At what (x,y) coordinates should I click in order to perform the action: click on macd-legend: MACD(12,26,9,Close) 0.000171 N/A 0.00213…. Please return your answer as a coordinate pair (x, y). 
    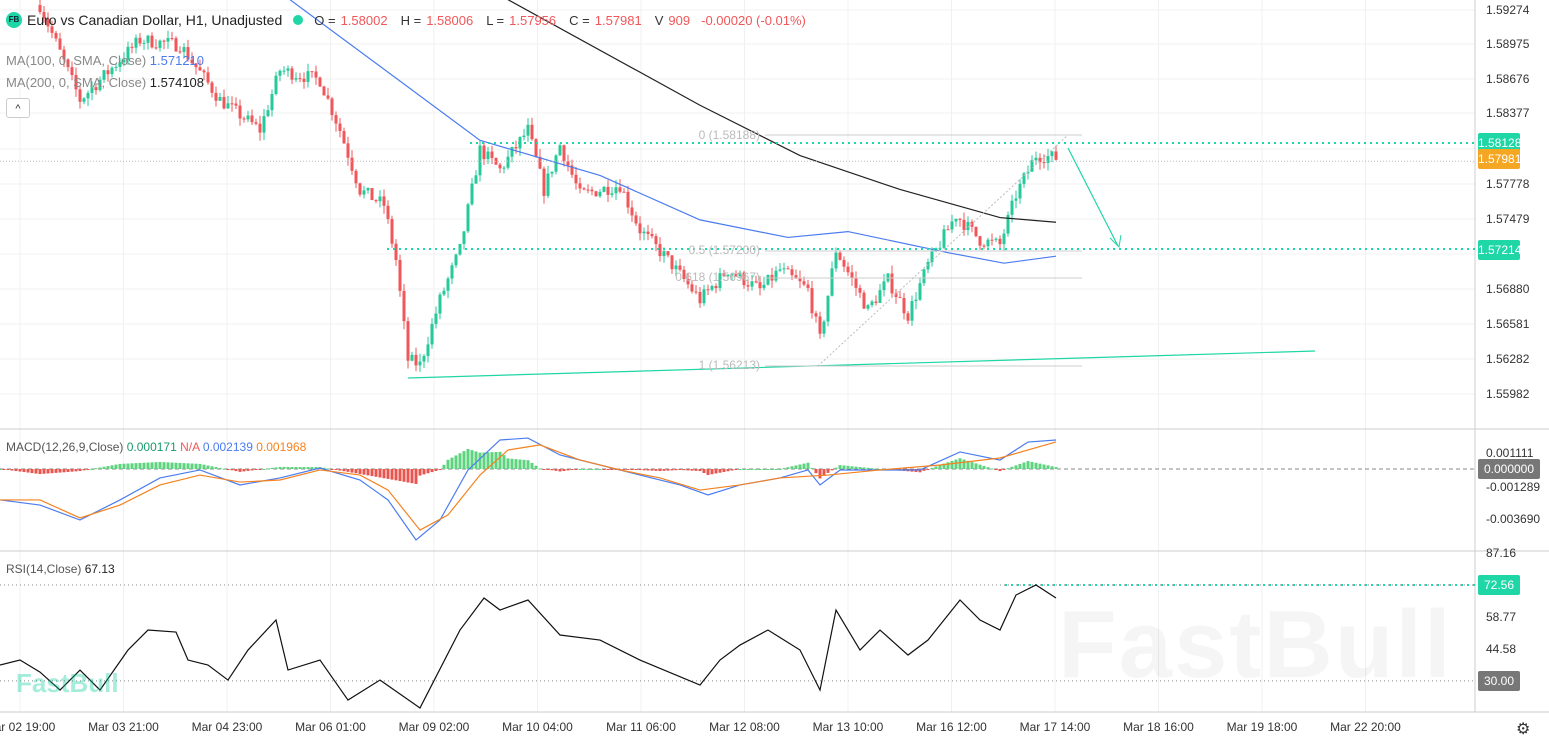
    Looking at the image, I should click on (156, 447).